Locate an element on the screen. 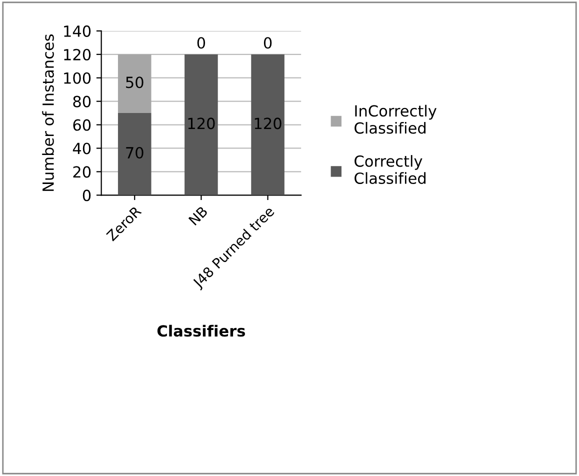 The width and height of the screenshot is (579, 476). data-label: 50 is located at coordinates (135, 82).